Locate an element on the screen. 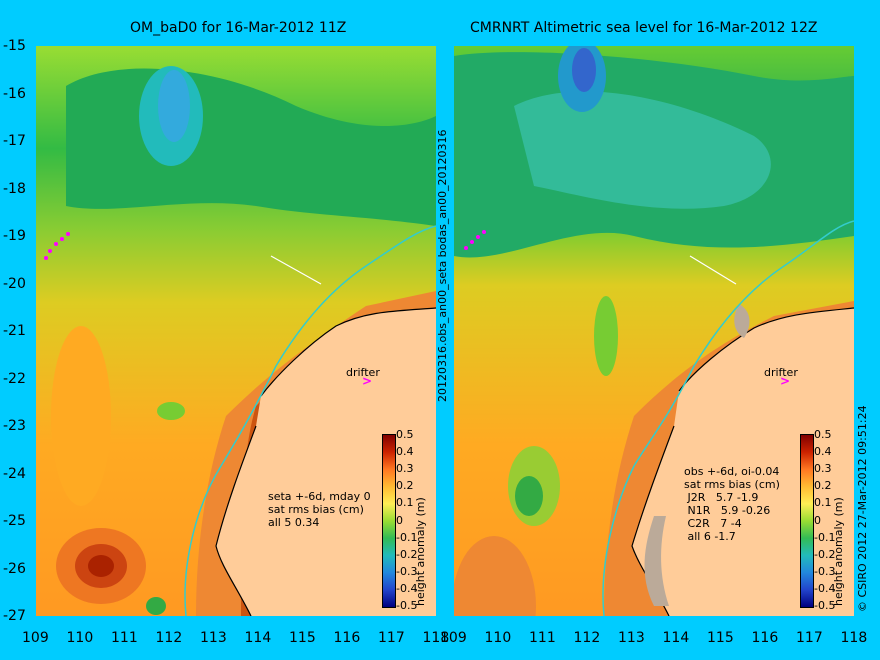 The height and width of the screenshot is (660, 880). right-x-tick-label: 109 is located at coordinates (453, 638).